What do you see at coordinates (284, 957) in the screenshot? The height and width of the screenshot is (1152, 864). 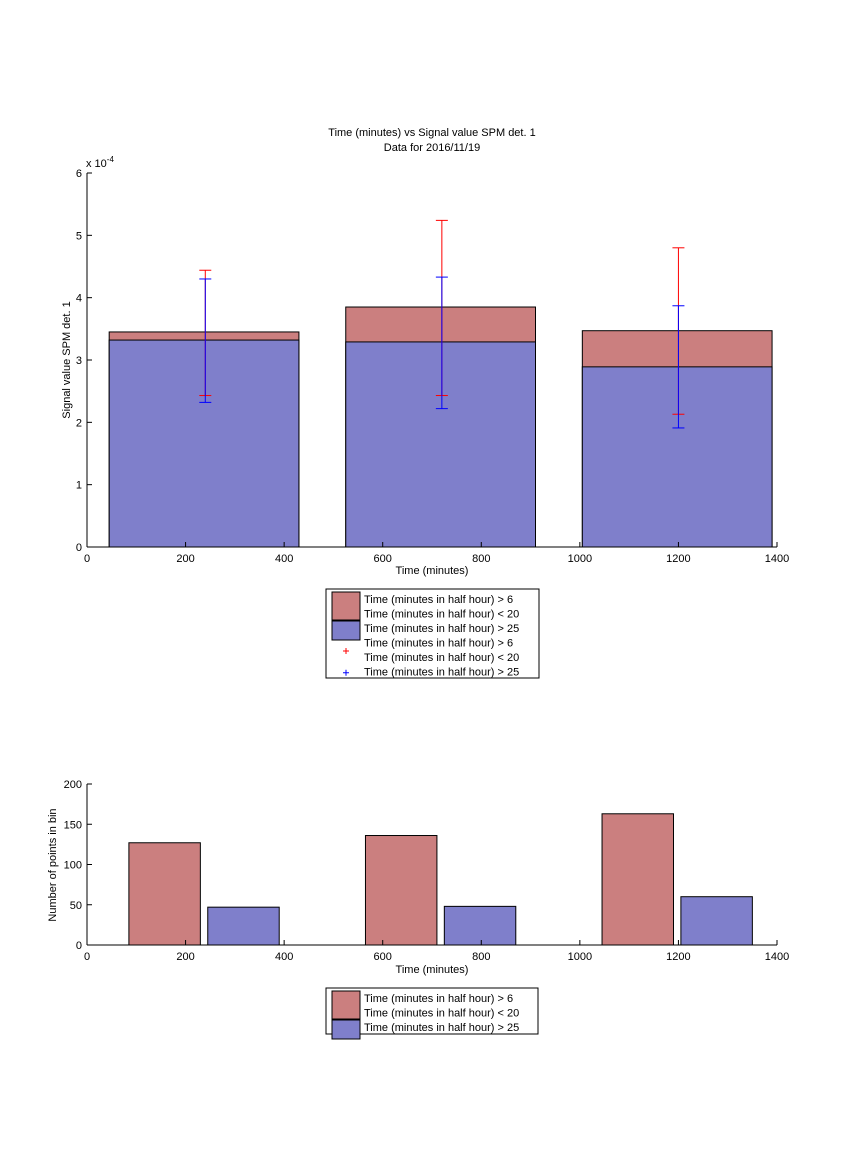 I see `bottom-x-tick-label: 400` at bounding box center [284, 957].